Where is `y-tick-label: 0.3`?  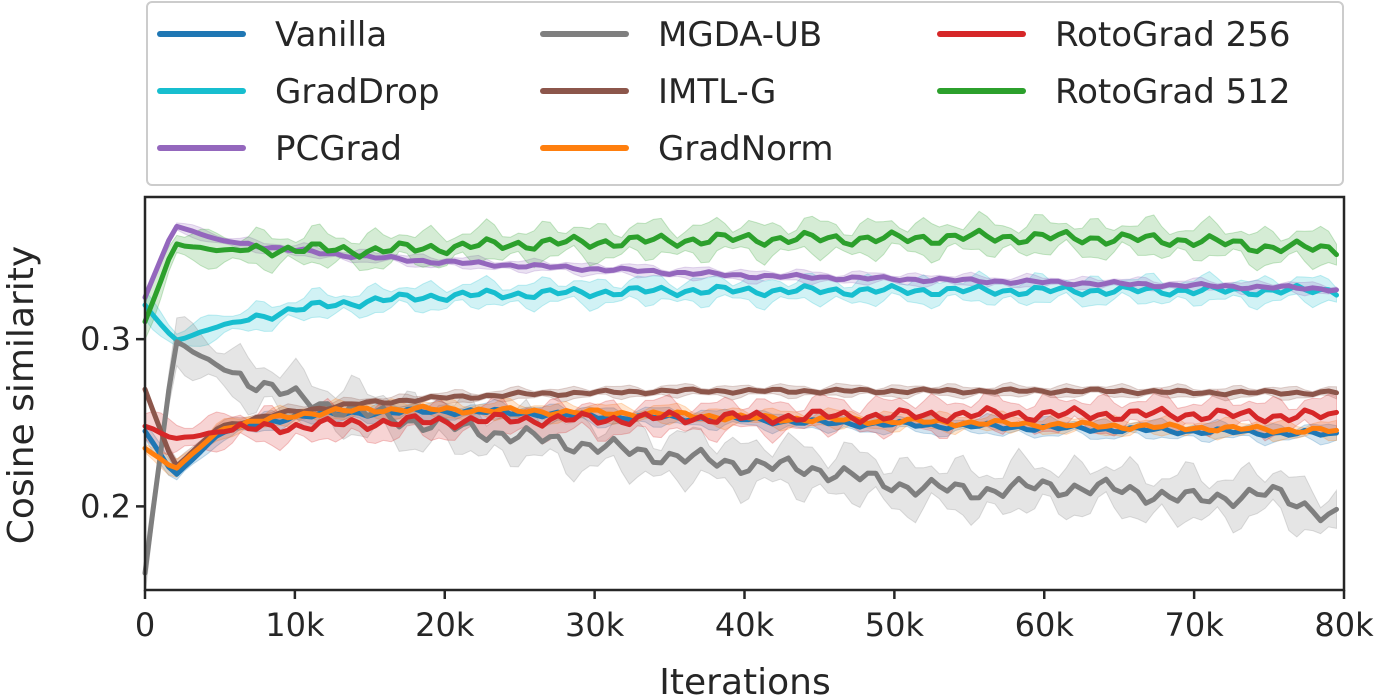
y-tick-label: 0.3 is located at coordinates (105, 339).